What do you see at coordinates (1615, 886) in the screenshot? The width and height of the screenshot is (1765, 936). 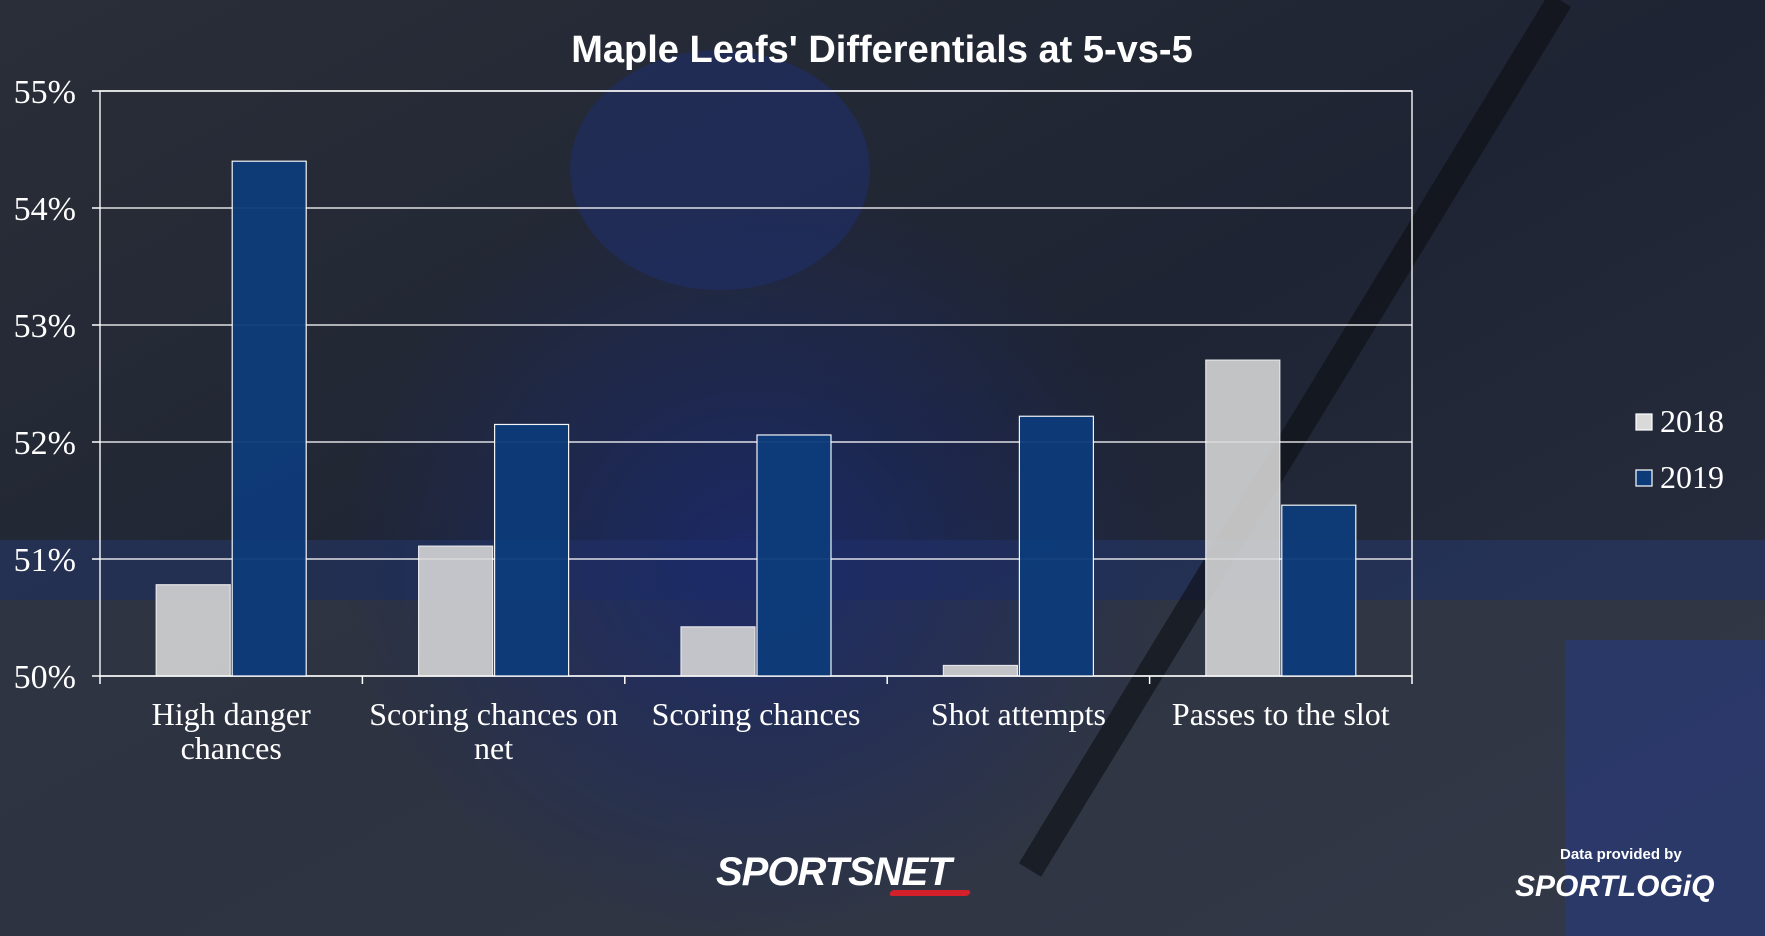 I see `sportlogiq-logo: SPORTLOGiQ` at bounding box center [1615, 886].